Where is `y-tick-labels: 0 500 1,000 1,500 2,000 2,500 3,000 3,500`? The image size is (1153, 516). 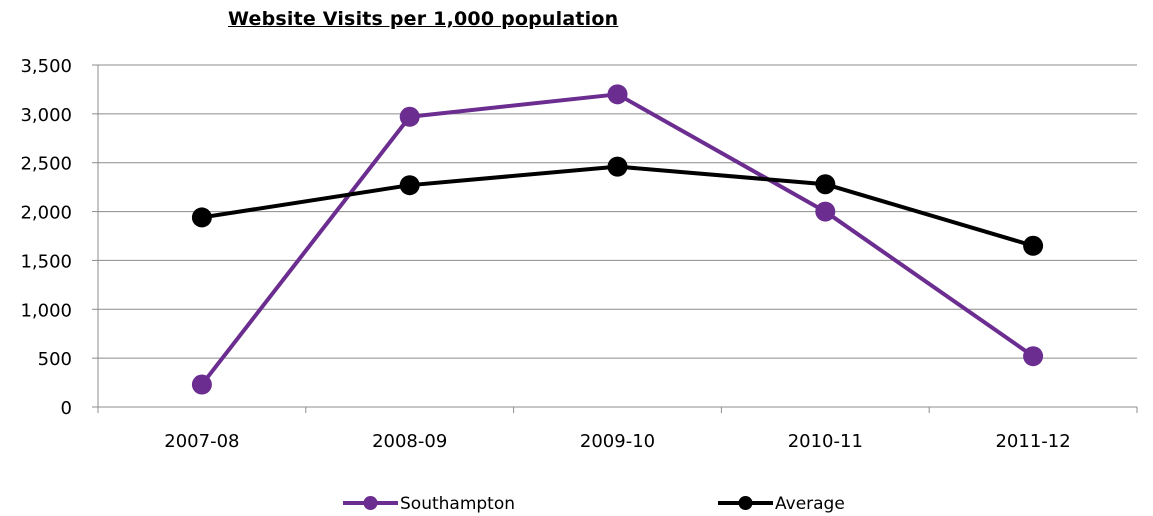 y-tick-labels: 0 500 1,000 1,500 2,000 2,500 3,000 3,500 is located at coordinates (46, 237).